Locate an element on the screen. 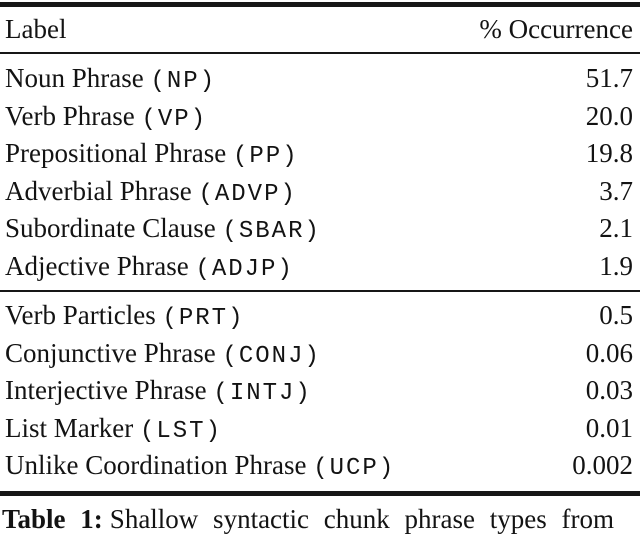 This screenshot has height=536, width=640. row-code: VP is located at coordinates (174, 119).